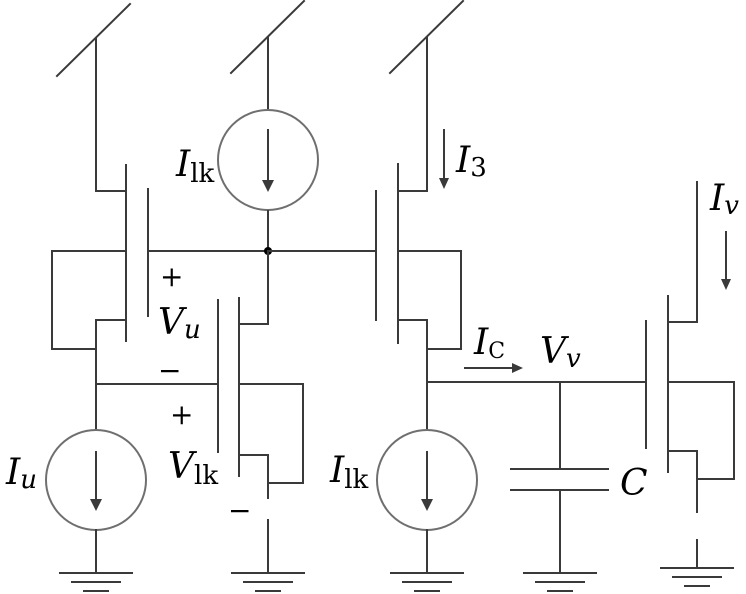 The width and height of the screenshot is (746, 594). Describe the element at coordinates (195, 166) in the screenshot. I see `label-i-lk-top: Ilk` at that location.